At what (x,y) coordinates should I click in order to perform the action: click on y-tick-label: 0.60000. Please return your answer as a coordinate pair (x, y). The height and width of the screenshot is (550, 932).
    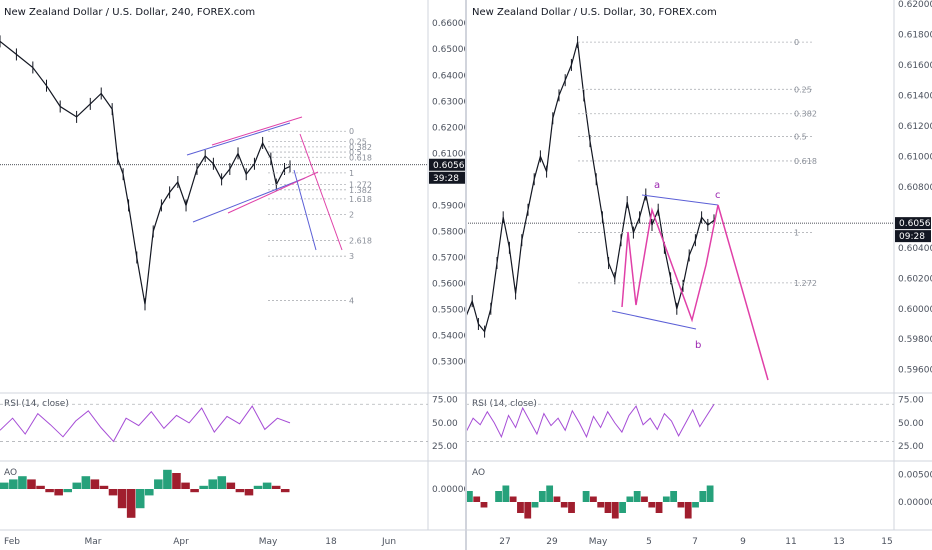
    Looking at the image, I should click on (915, 310).